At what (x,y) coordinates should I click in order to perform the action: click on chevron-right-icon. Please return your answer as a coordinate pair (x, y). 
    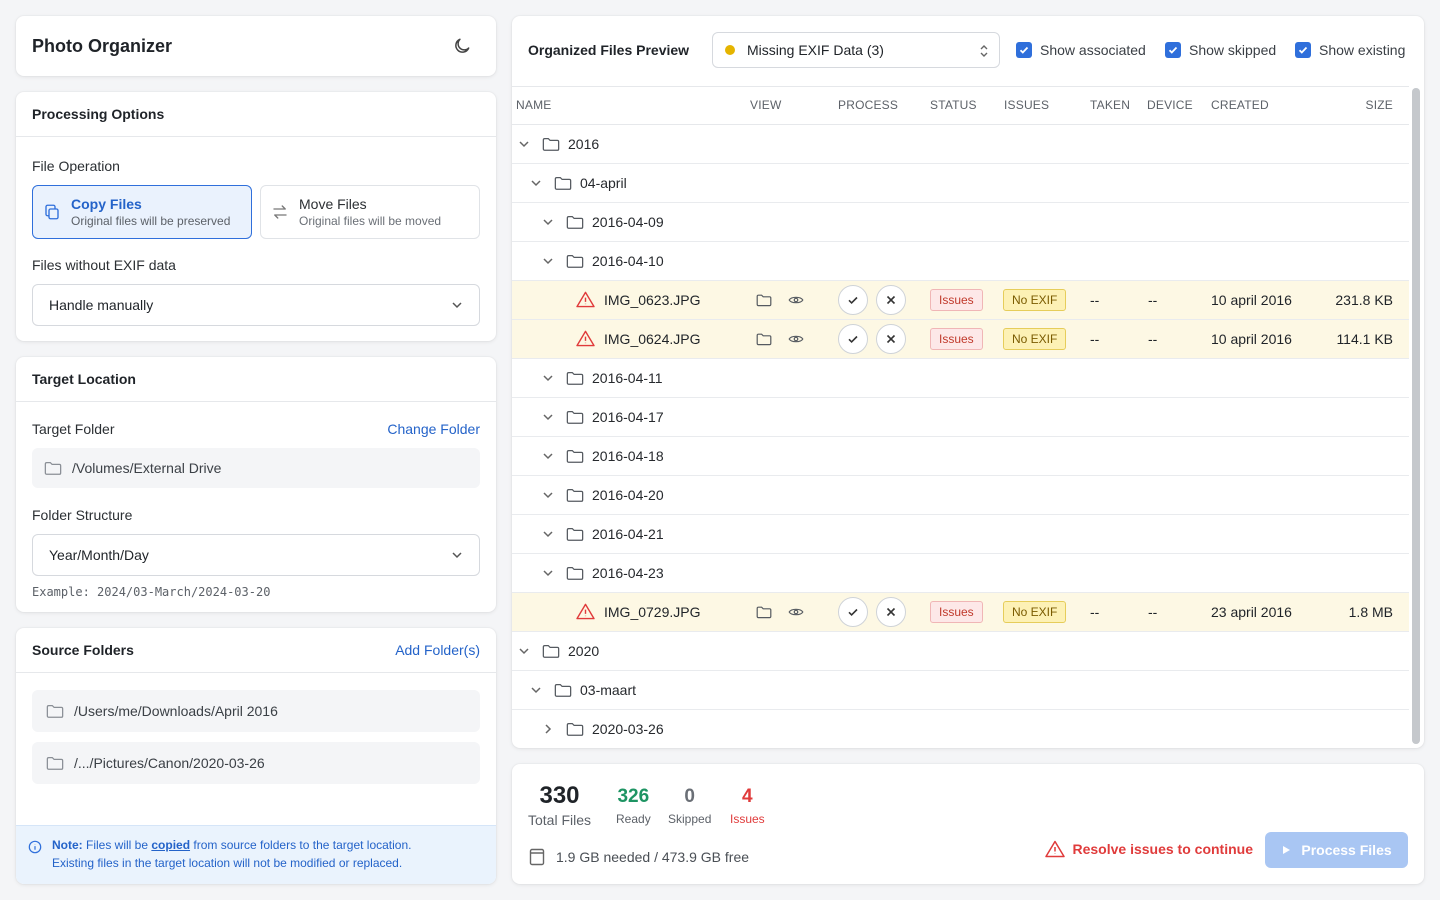
    Looking at the image, I should click on (548, 729).